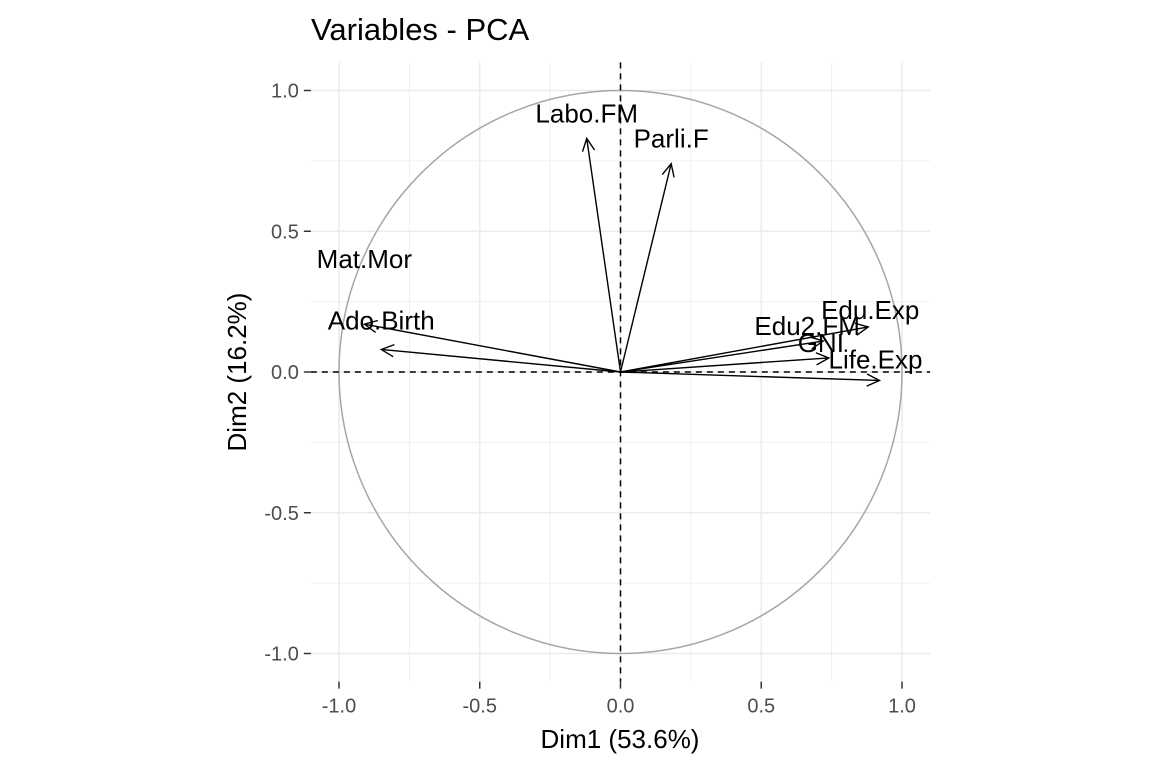 The height and width of the screenshot is (768, 1152). I want to click on y-tick-label: 1.0, so click(285, 92).